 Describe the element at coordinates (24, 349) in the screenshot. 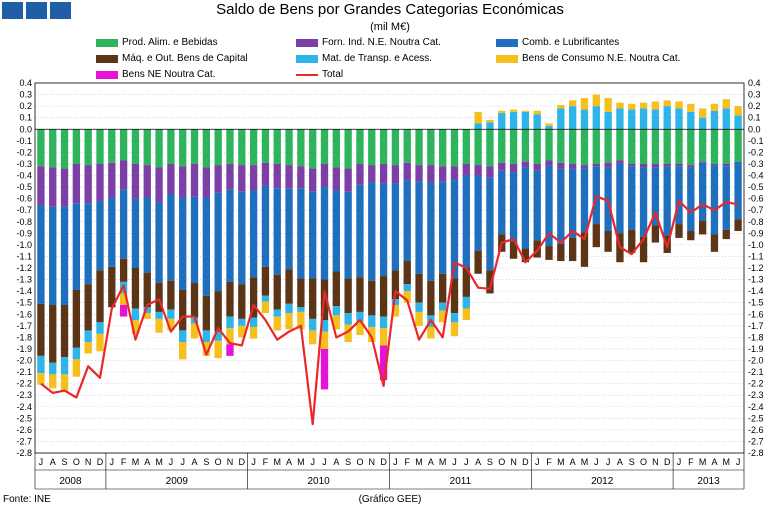

I see `y-tick-label-left: -1.9` at that location.